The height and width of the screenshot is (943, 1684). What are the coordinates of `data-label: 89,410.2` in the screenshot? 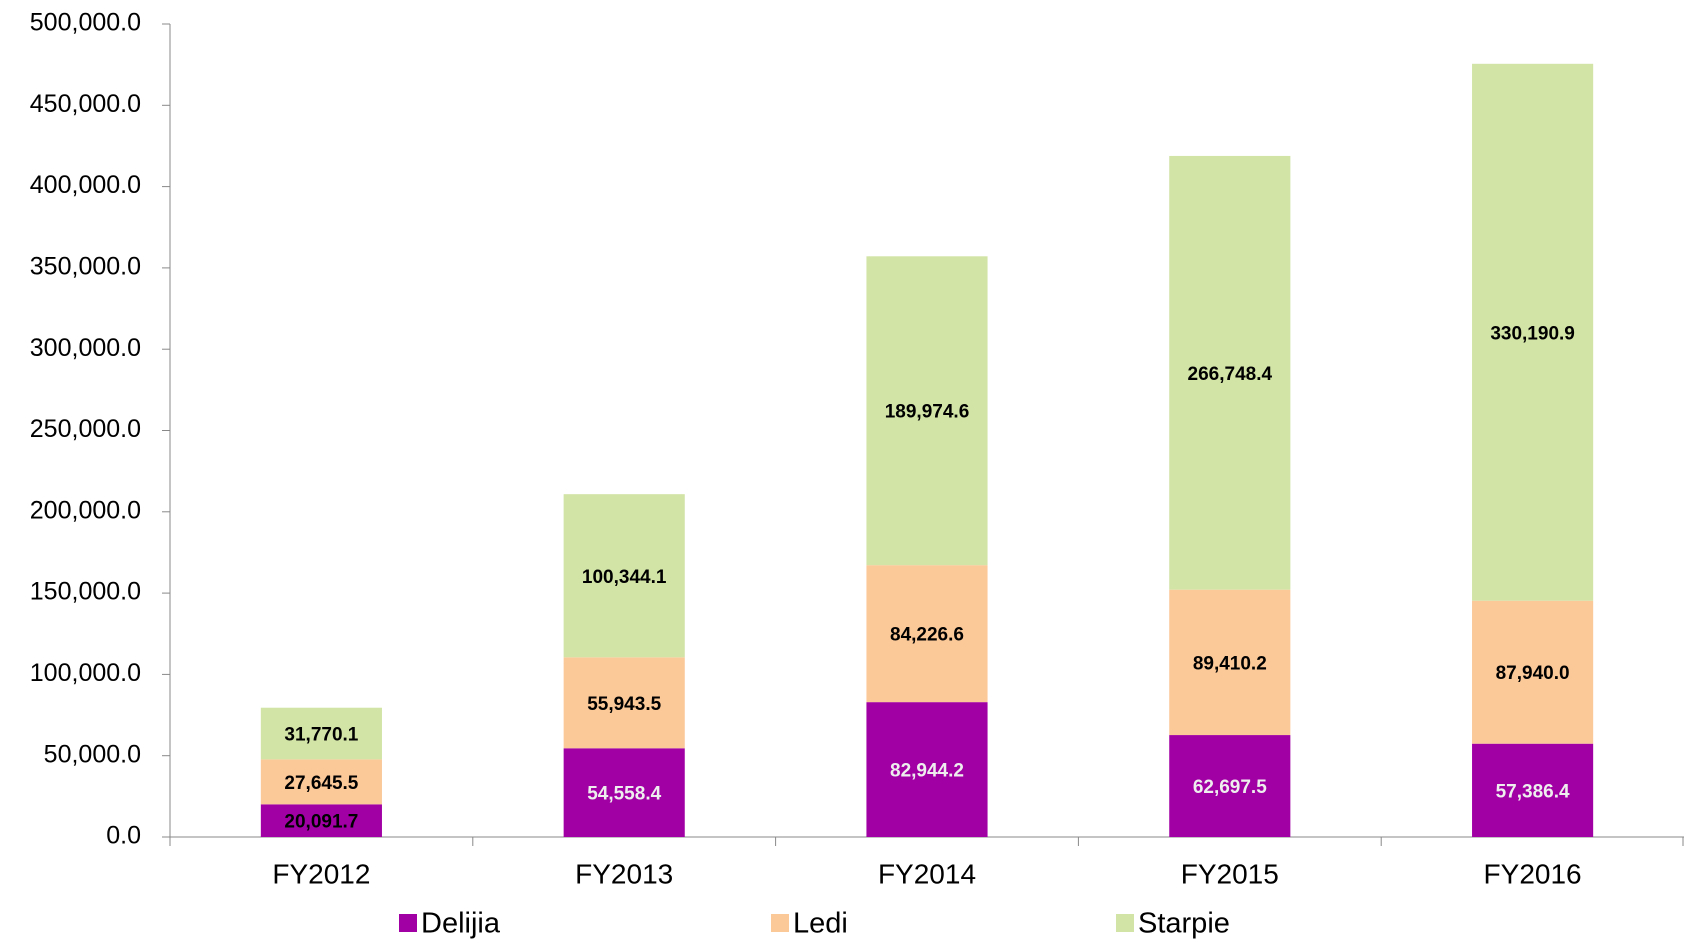 It's located at (1230, 663).